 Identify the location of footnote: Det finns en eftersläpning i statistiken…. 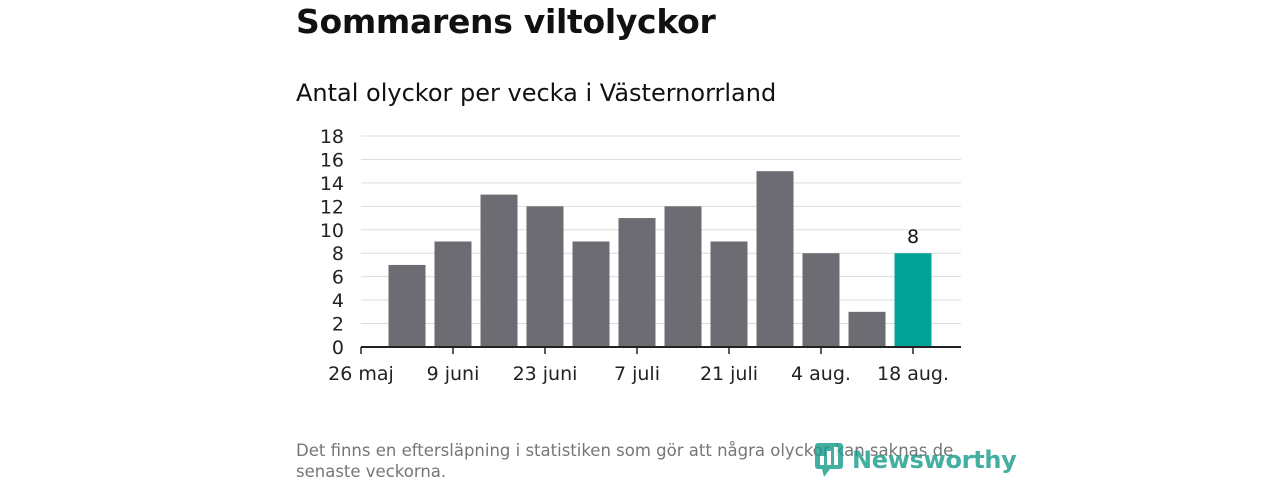
(625, 461).